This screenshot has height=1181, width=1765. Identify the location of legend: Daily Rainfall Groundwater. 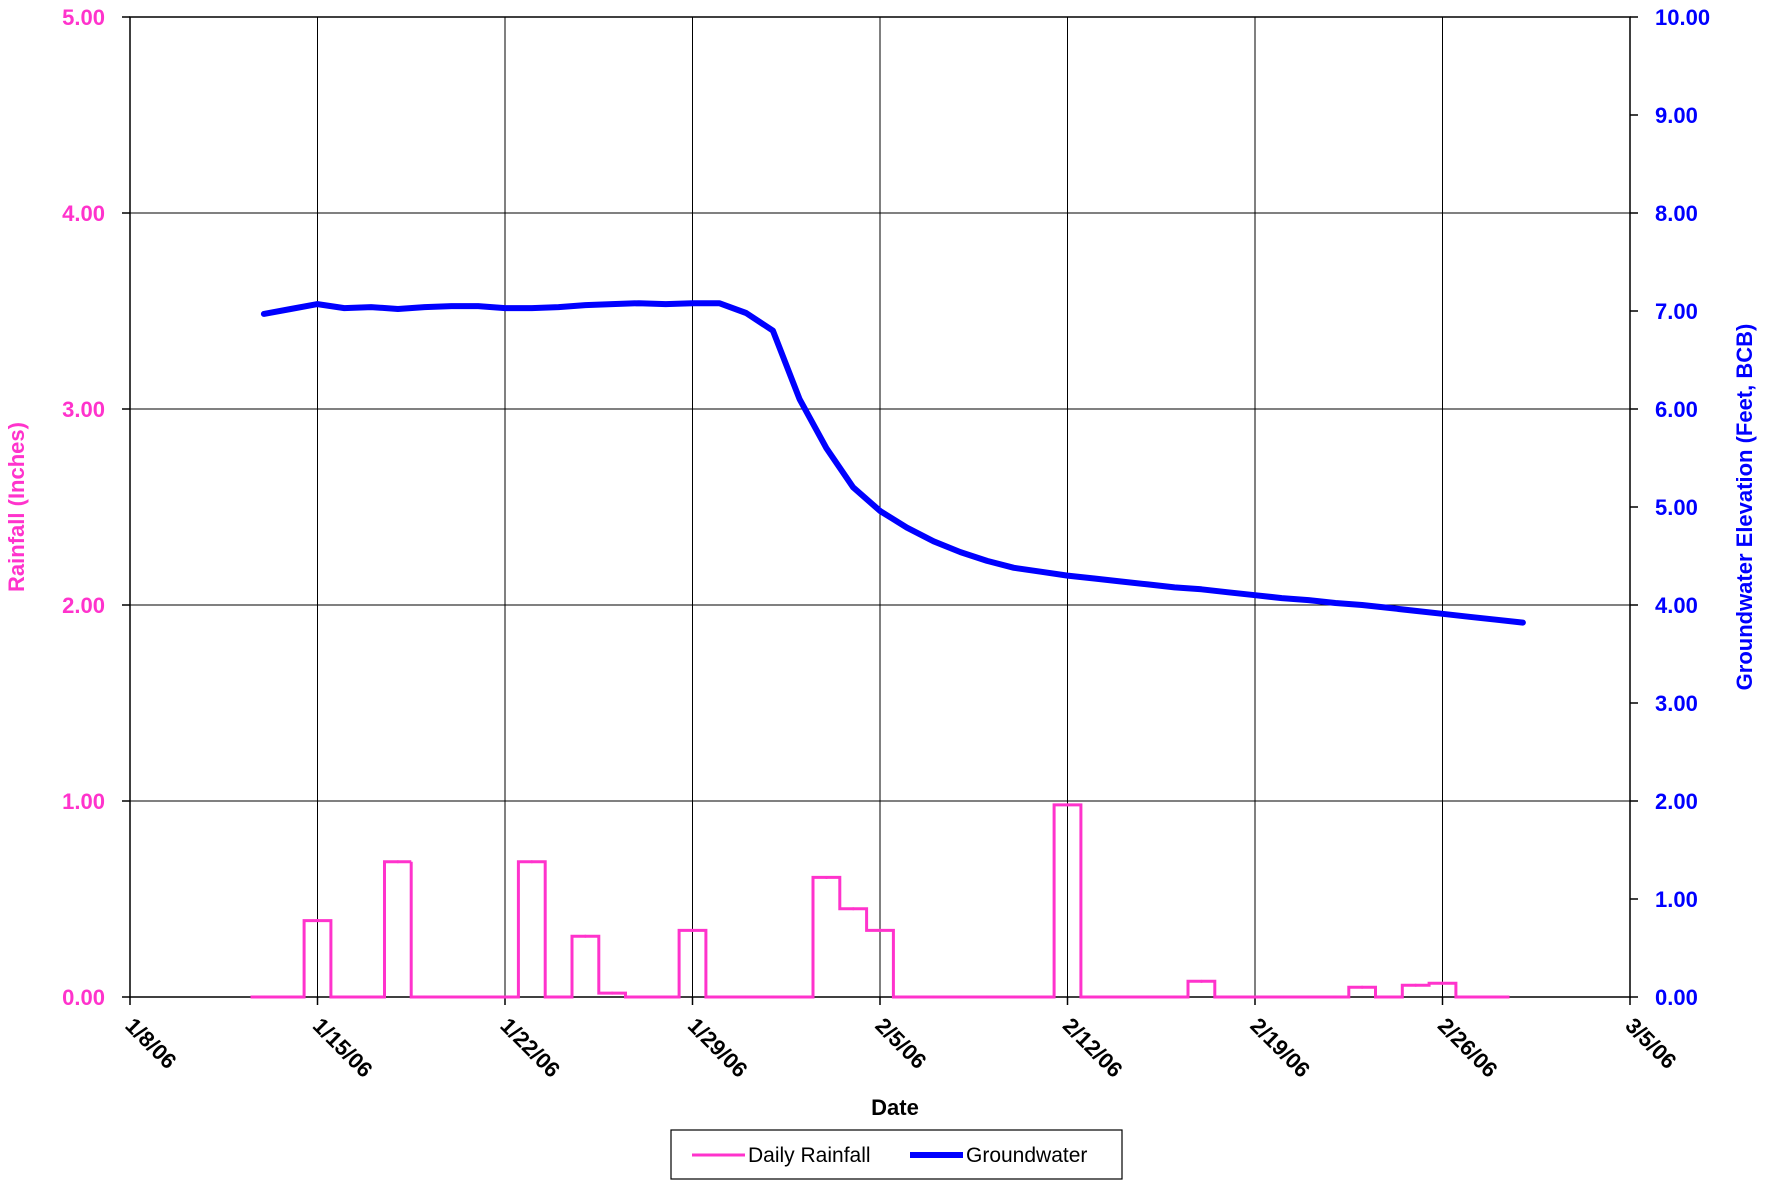
(896, 1154).